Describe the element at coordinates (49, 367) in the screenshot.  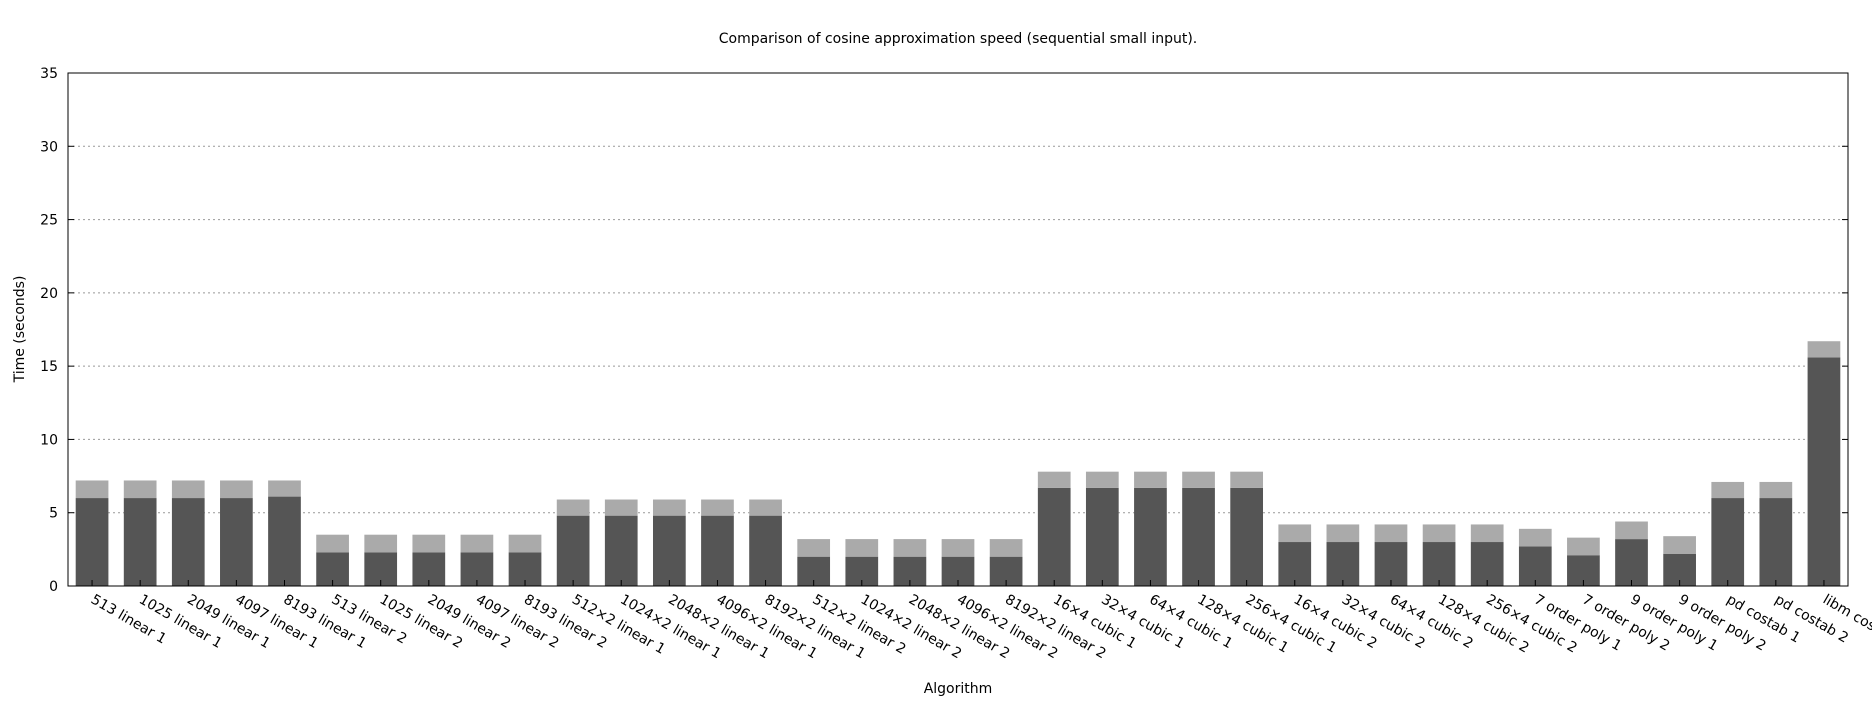
I see `y-tick-label: 15` at that location.